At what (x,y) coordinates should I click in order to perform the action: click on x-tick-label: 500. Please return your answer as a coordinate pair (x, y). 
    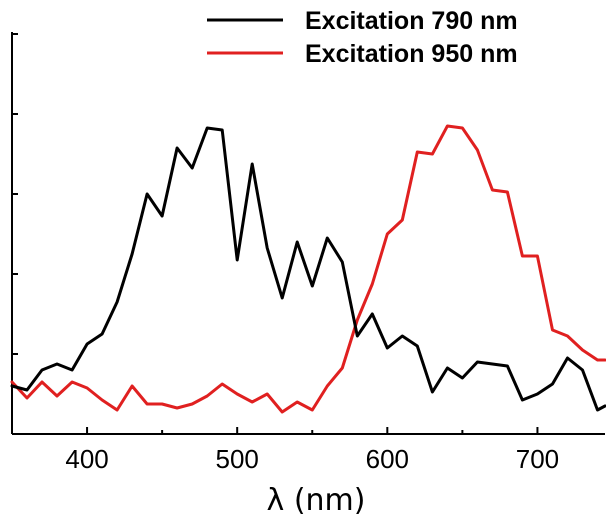
    Looking at the image, I should click on (236, 459).